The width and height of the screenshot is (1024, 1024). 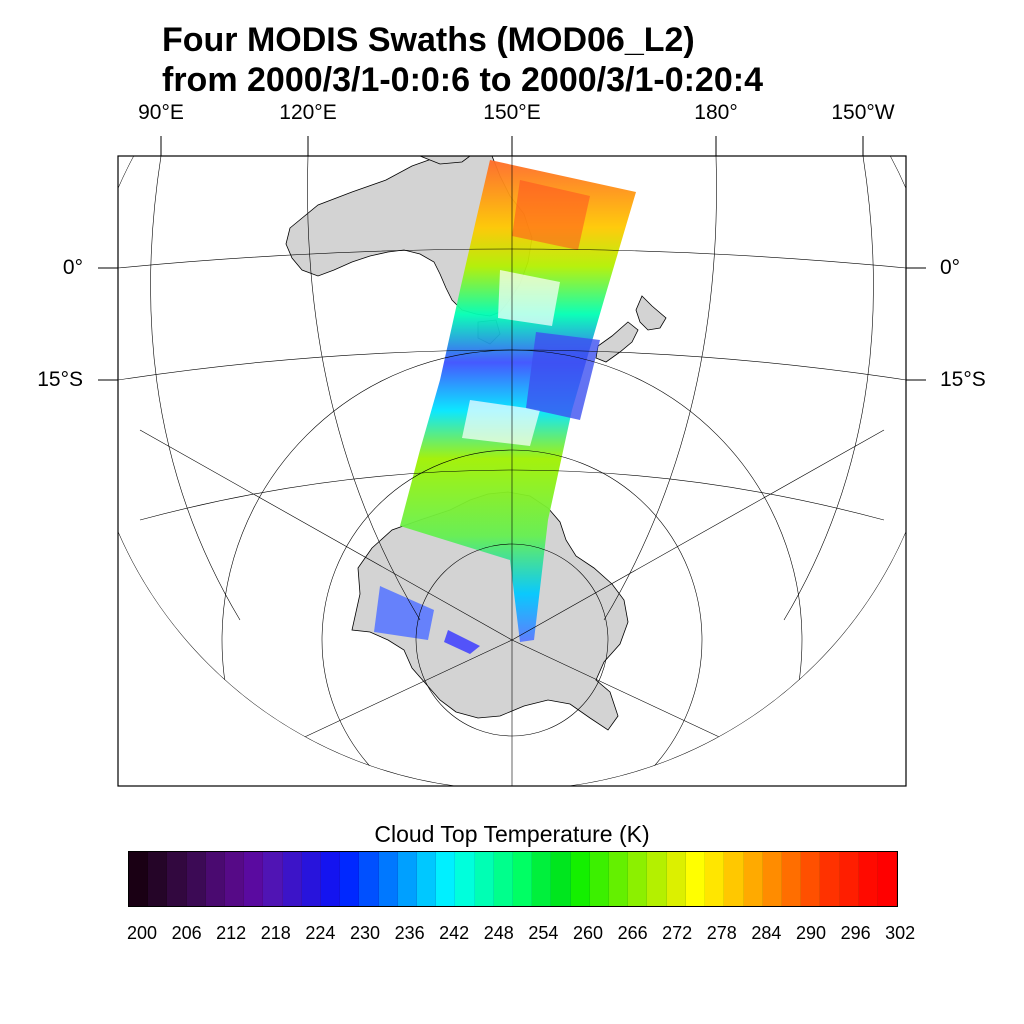 I want to click on lat-label-right-15s: 15°S, so click(x=963, y=379).